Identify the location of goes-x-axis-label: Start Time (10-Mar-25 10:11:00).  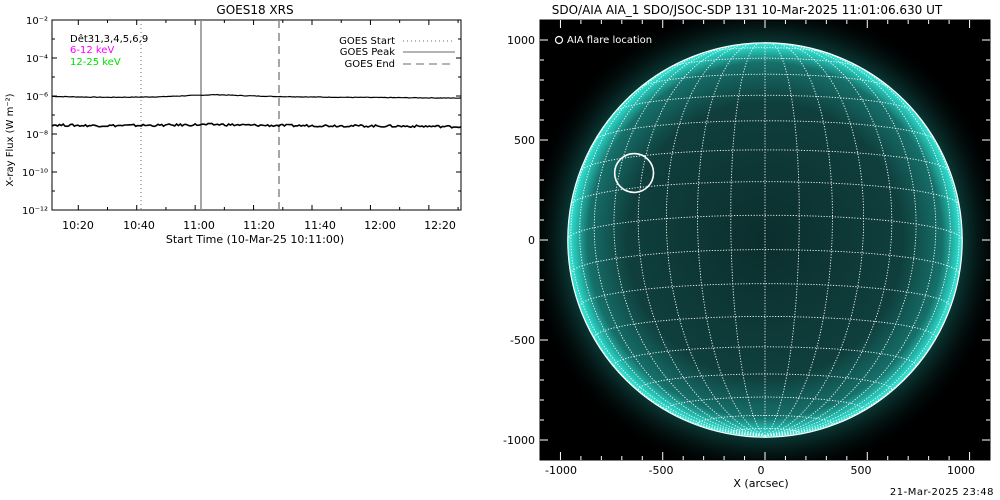
(255, 239).